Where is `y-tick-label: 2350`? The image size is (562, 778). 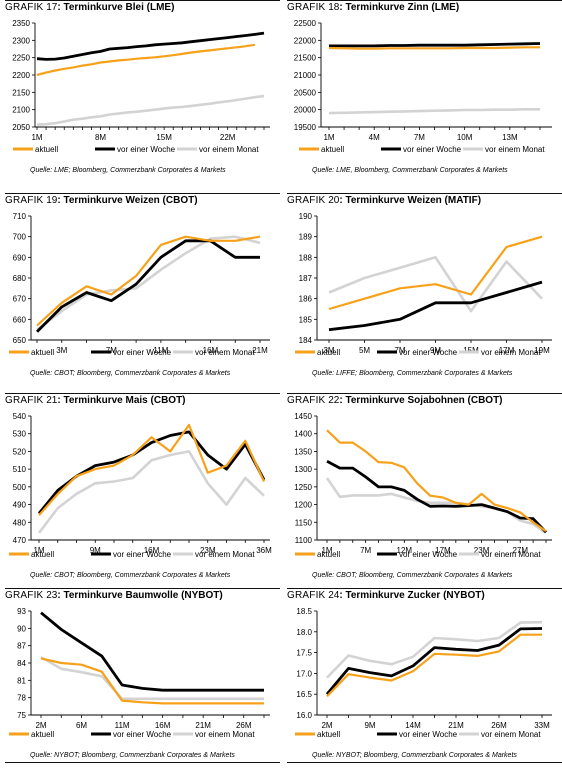
y-tick-label: 2350 is located at coordinates (21, 23).